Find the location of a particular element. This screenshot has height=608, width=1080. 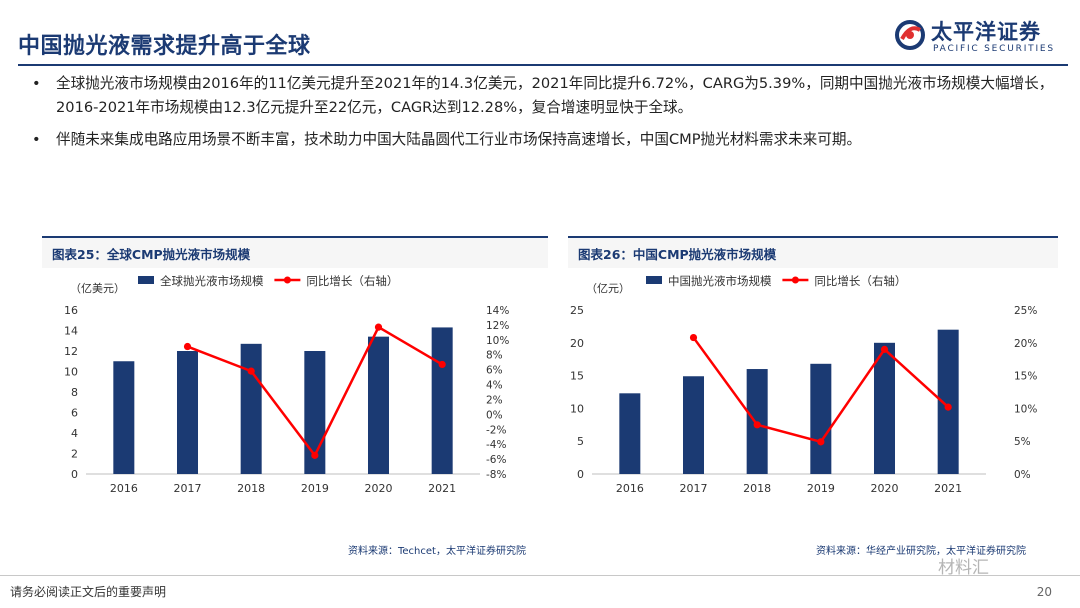

footer-disclaimer: 请务必阅读正文后的重要声明 is located at coordinates (88, 592).